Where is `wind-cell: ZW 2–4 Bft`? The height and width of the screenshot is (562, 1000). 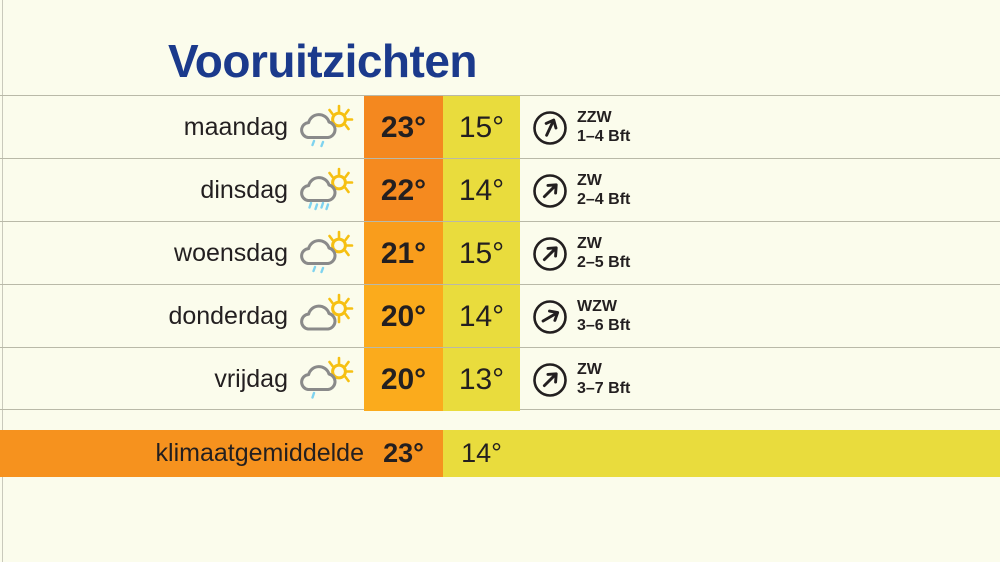
wind-cell: ZW 2–4 Bft is located at coordinates (581, 190).